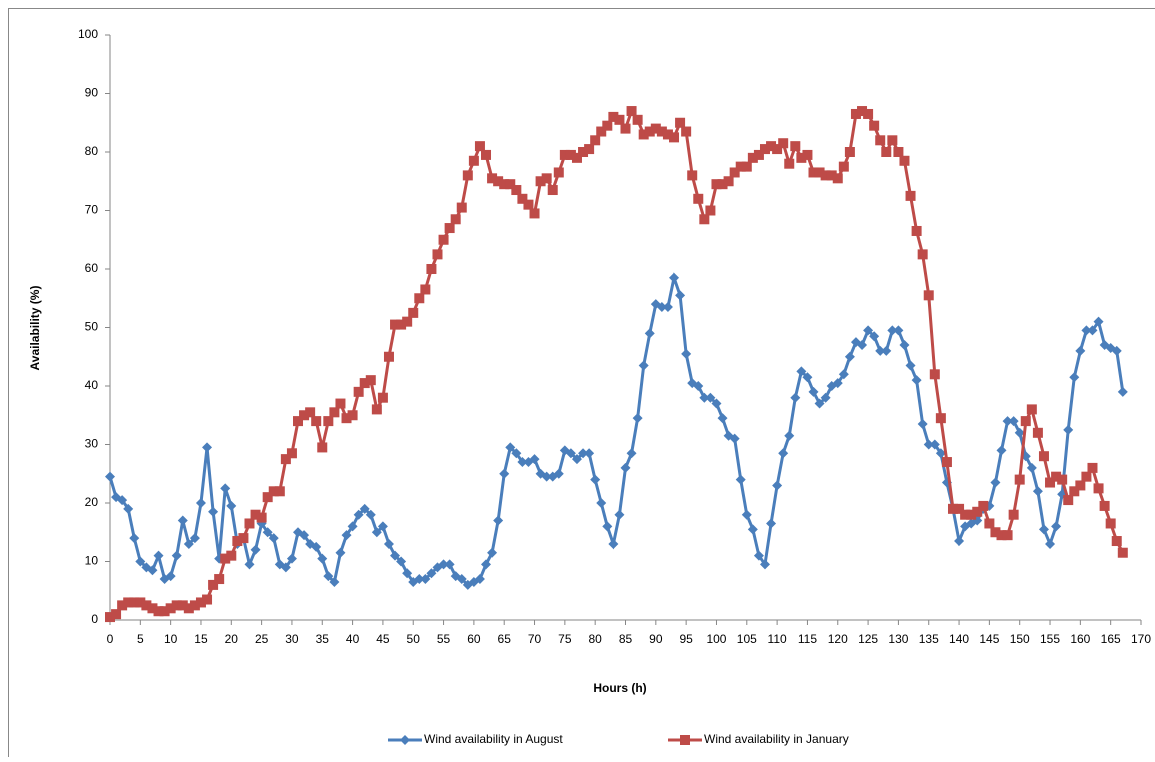  I want to click on y-tick-label: 90, so click(92, 93).